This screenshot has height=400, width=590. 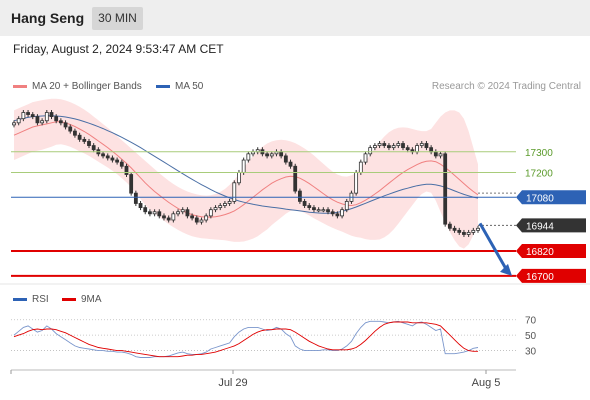 What do you see at coordinates (295, 18) in the screenshot?
I see `chart-header: Hang Seng 30 MIN` at bounding box center [295, 18].